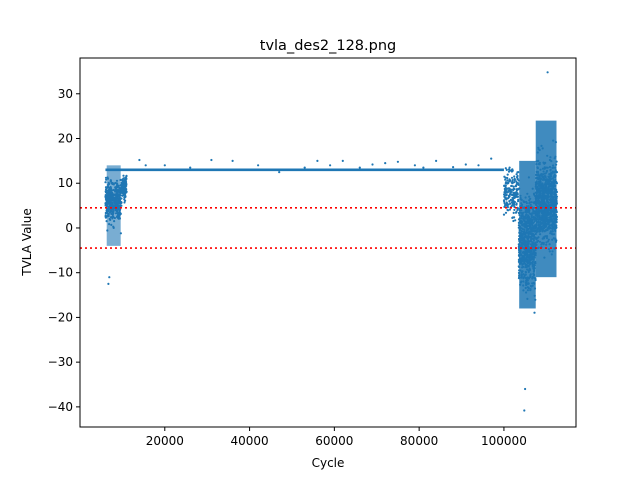 This screenshot has width=640, height=480. Describe the element at coordinates (65, 139) in the screenshot. I see `y-tick-label: 20` at that location.